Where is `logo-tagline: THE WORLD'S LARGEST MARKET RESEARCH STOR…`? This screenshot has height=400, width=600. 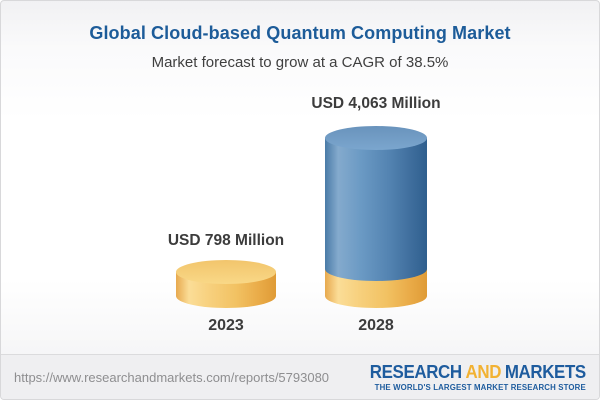 logo-tagline: THE WORLD'S LARGEST MARKET RESEARCH STOR… is located at coordinates (480, 387).